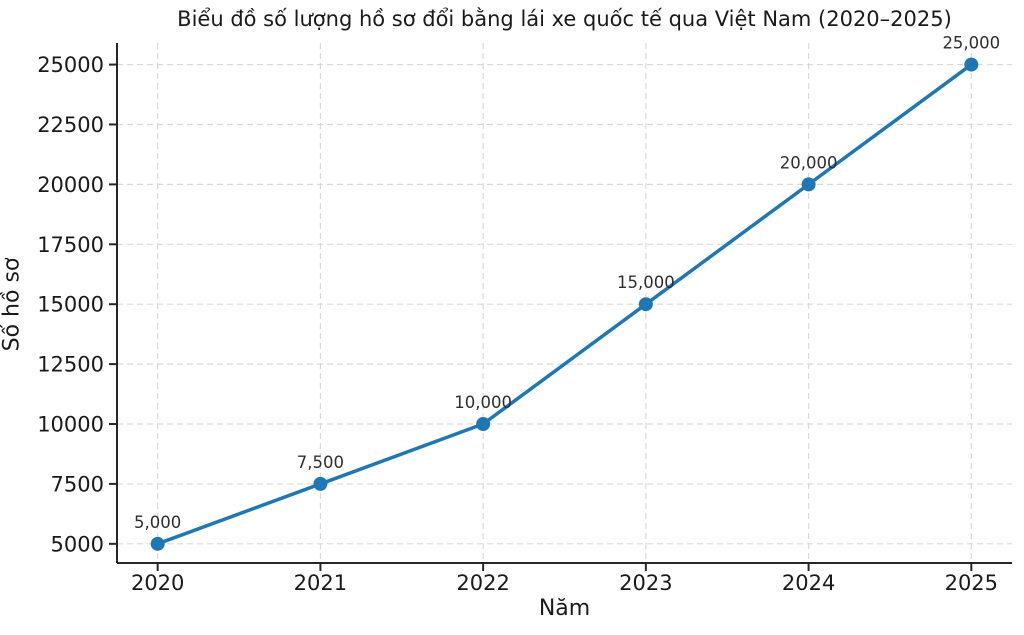  Describe the element at coordinates (157, 522) in the screenshot. I see `data-point-label-2020: 5,000` at that location.